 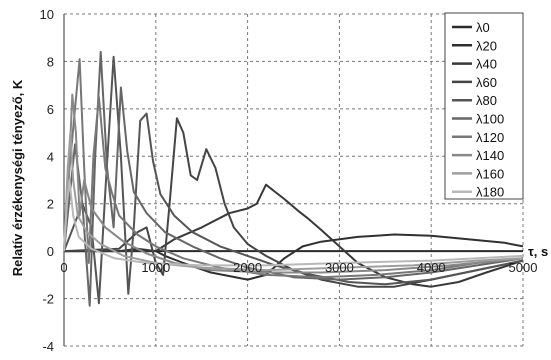 What do you see at coordinates (490, 173) in the screenshot?
I see `legend-label: λ160` at bounding box center [490, 173].